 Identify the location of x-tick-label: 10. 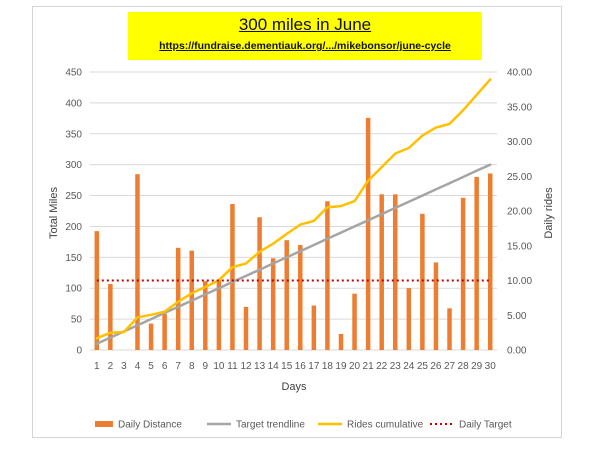
(219, 366).